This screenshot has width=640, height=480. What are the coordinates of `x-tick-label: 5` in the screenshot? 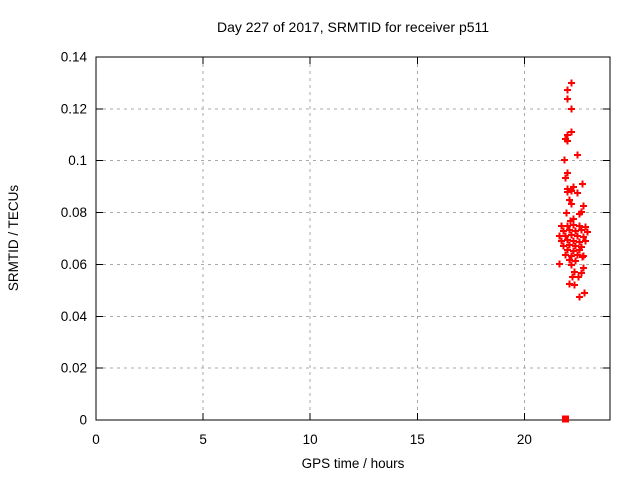 It's located at (203, 439).